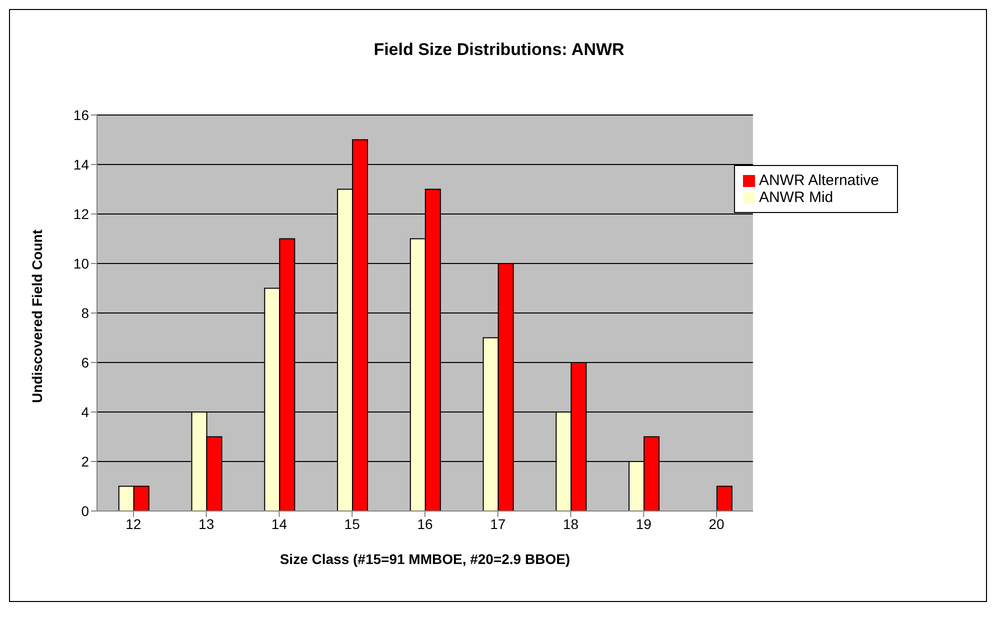  Describe the element at coordinates (206, 524) in the screenshot. I see `x-tick-label: 13` at that location.